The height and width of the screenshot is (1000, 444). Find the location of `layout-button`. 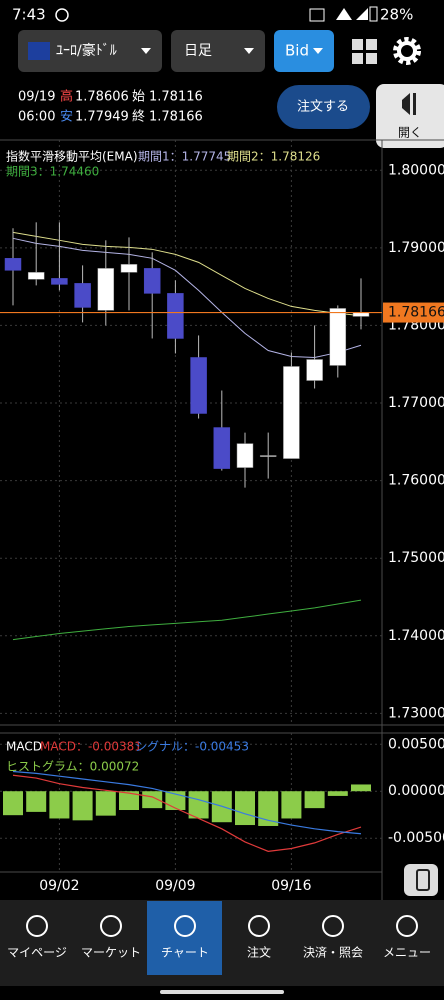

layout-button is located at coordinates (364, 51).